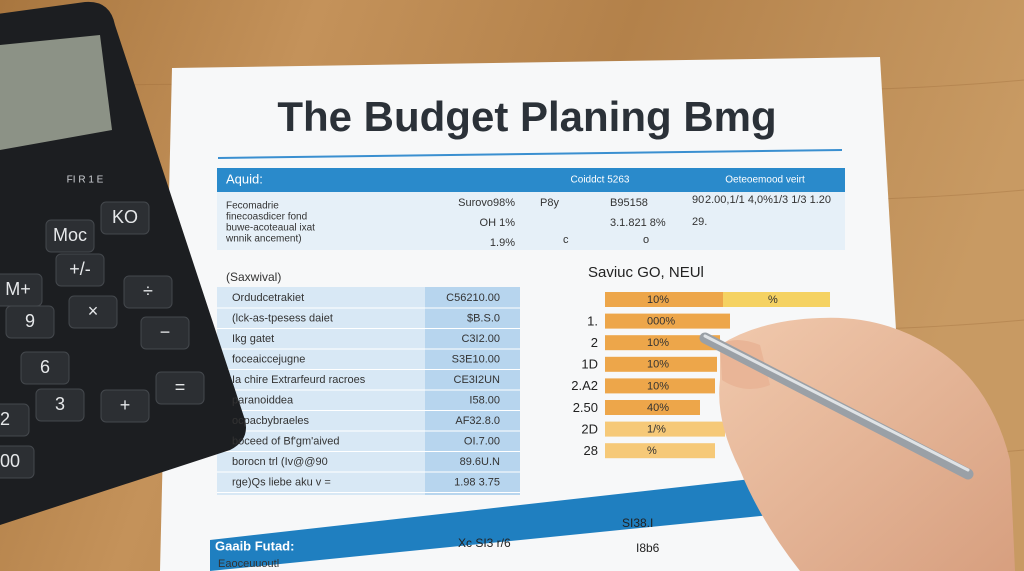  Describe the element at coordinates (629, 203) in the screenshot. I see `cell: B95158` at that location.